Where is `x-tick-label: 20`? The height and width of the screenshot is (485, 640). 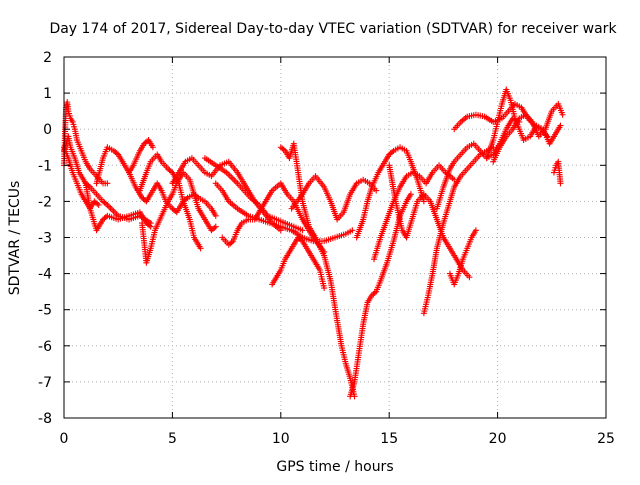
x-tick-label: 20 is located at coordinates (498, 439).